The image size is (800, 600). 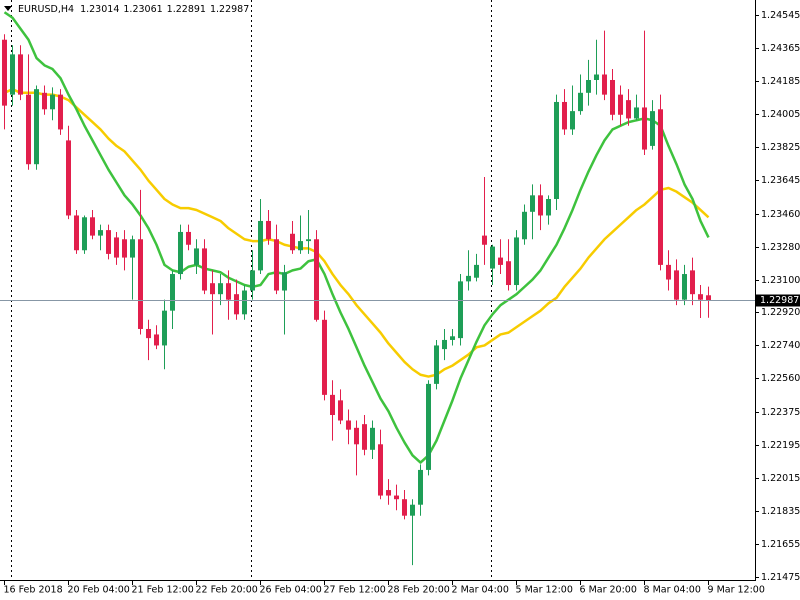 What do you see at coordinates (480, 590) in the screenshot?
I see `x-tick-label: 2 Mar 04:00` at bounding box center [480, 590].